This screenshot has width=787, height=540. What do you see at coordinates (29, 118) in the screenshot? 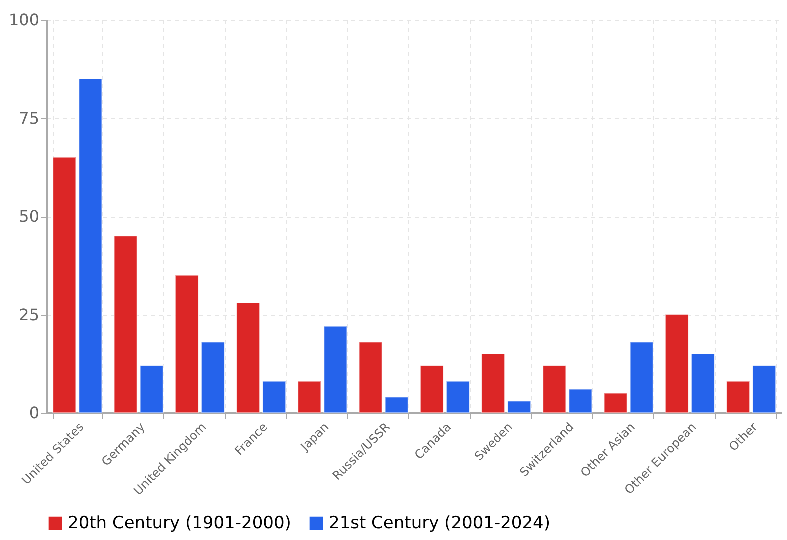
I see `y-tick-label: 75` at bounding box center [29, 118].